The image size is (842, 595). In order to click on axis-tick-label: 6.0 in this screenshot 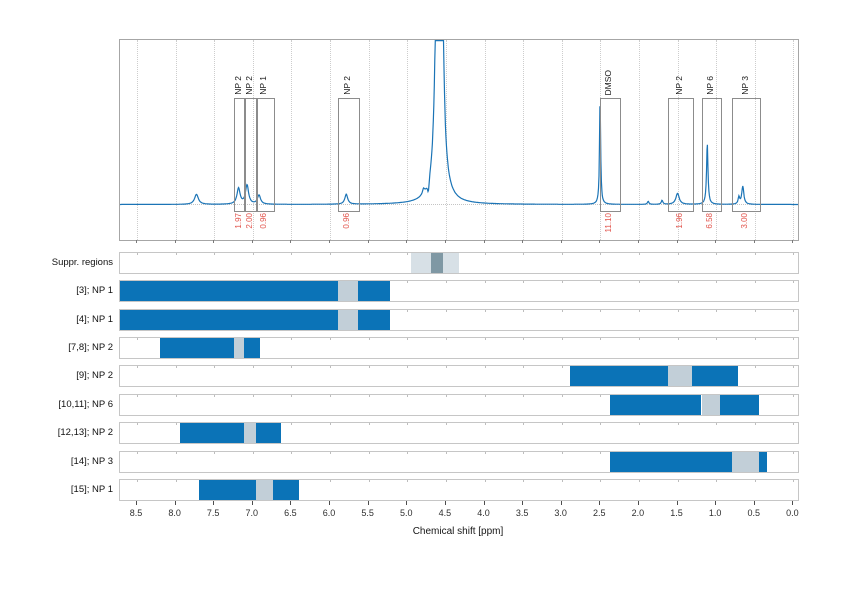, I will do `click(329, 513)`.